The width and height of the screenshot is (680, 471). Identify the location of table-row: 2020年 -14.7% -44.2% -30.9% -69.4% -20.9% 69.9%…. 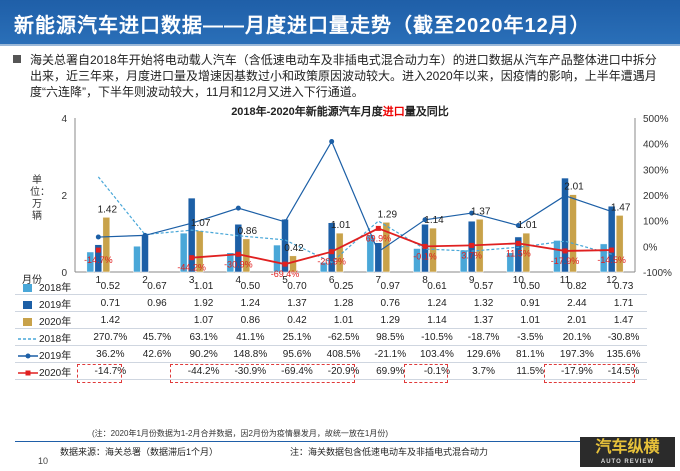
(331, 371).